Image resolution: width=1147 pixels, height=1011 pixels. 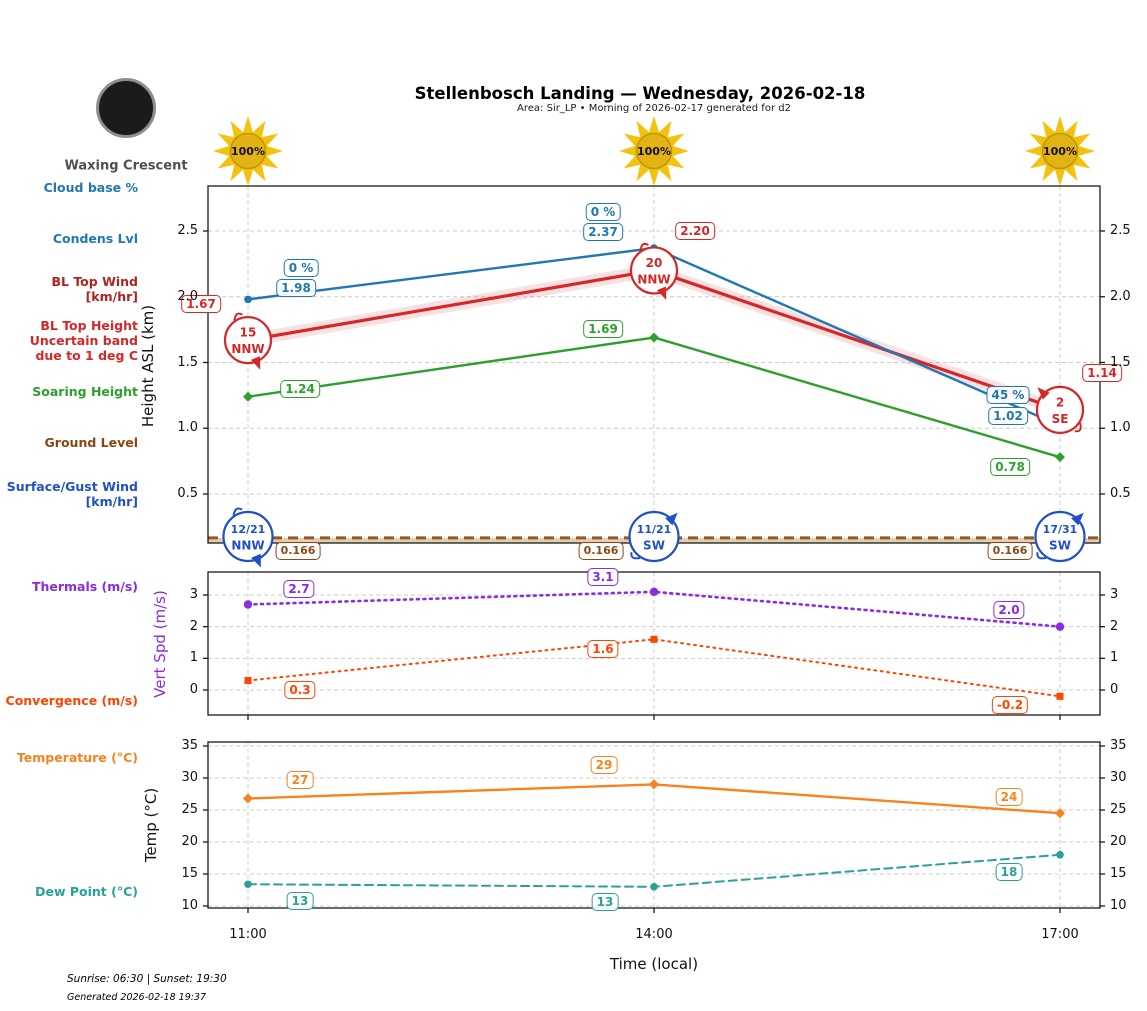 I want to click on svg-text: SE, so click(x=1060, y=419).